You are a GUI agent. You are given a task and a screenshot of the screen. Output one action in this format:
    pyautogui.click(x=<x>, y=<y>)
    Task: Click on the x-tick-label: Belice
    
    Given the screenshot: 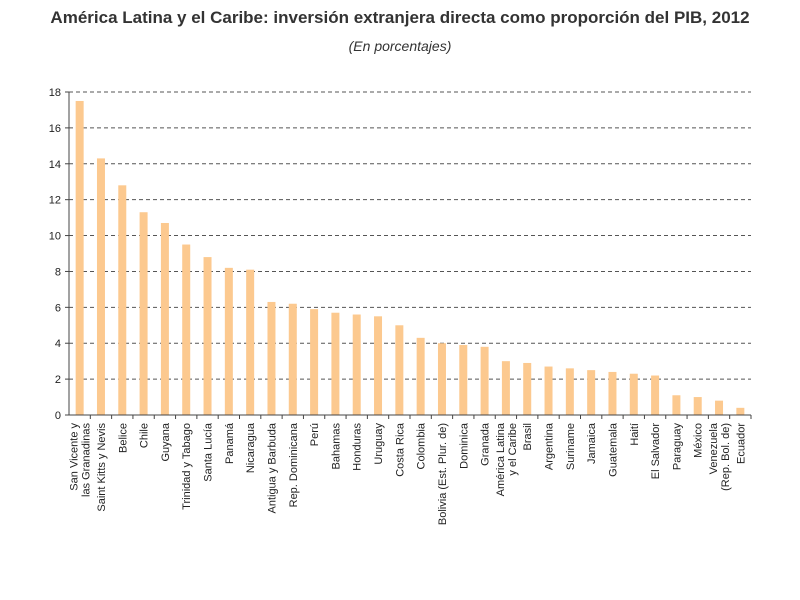 What is the action you would take?
    pyautogui.click(x=123, y=438)
    